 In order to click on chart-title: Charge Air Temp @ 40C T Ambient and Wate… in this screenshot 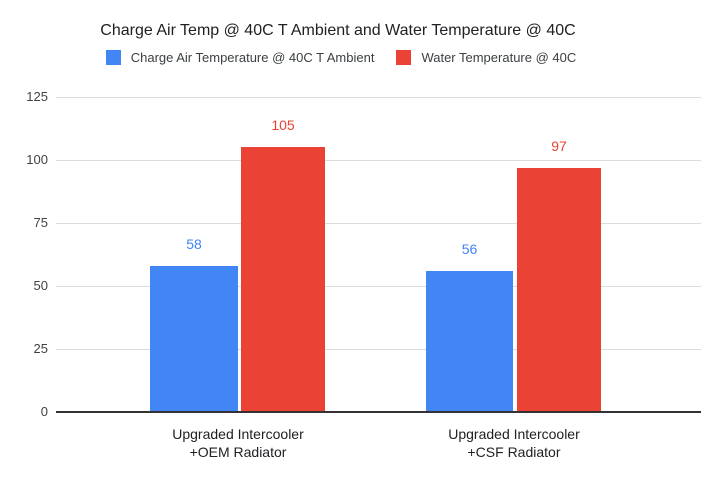, I will do `click(338, 30)`.